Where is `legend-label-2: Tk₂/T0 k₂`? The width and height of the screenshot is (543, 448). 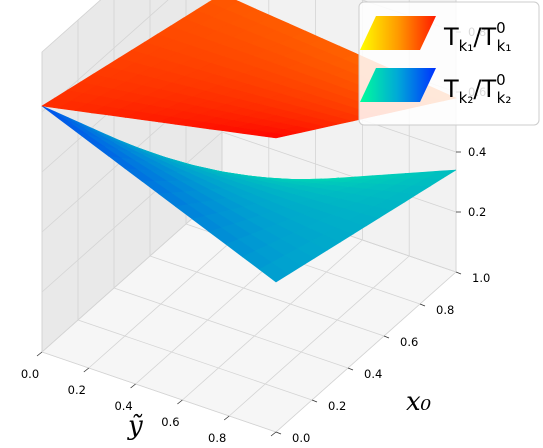 legend-label-2: Tk₂/T0 k₂ is located at coordinates (477, 89).